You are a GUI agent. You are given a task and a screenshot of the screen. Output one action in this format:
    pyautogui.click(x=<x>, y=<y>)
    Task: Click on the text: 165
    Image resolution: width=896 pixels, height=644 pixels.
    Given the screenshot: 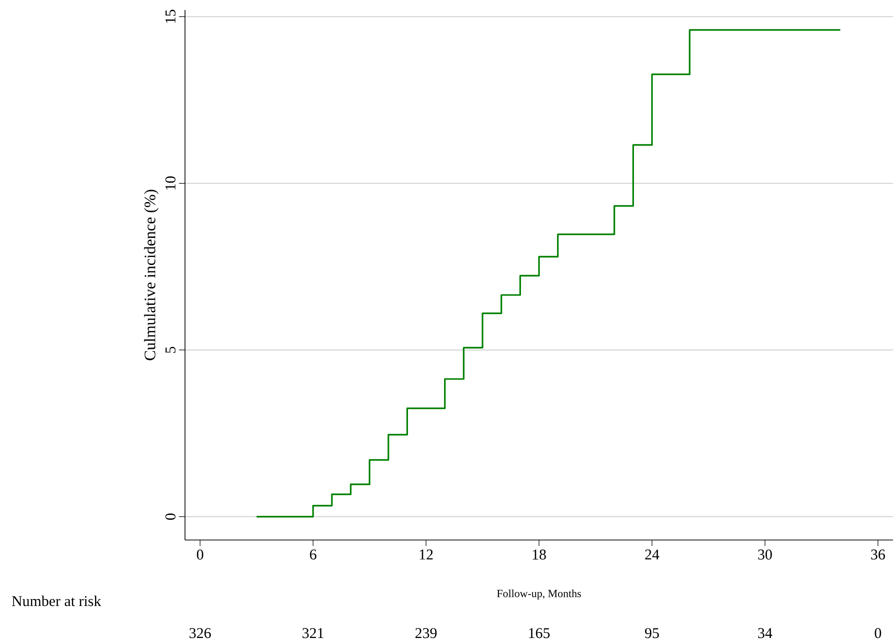 What is the action you would take?
    pyautogui.click(x=539, y=633)
    